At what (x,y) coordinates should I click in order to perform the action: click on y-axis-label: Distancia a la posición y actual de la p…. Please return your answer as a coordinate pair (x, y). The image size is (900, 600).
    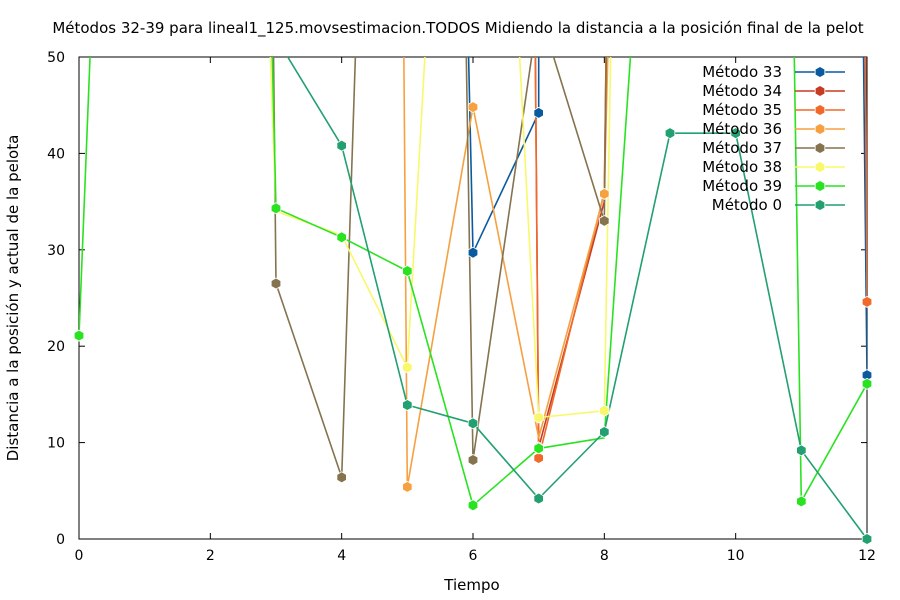
    Looking at the image, I should click on (13, 298).